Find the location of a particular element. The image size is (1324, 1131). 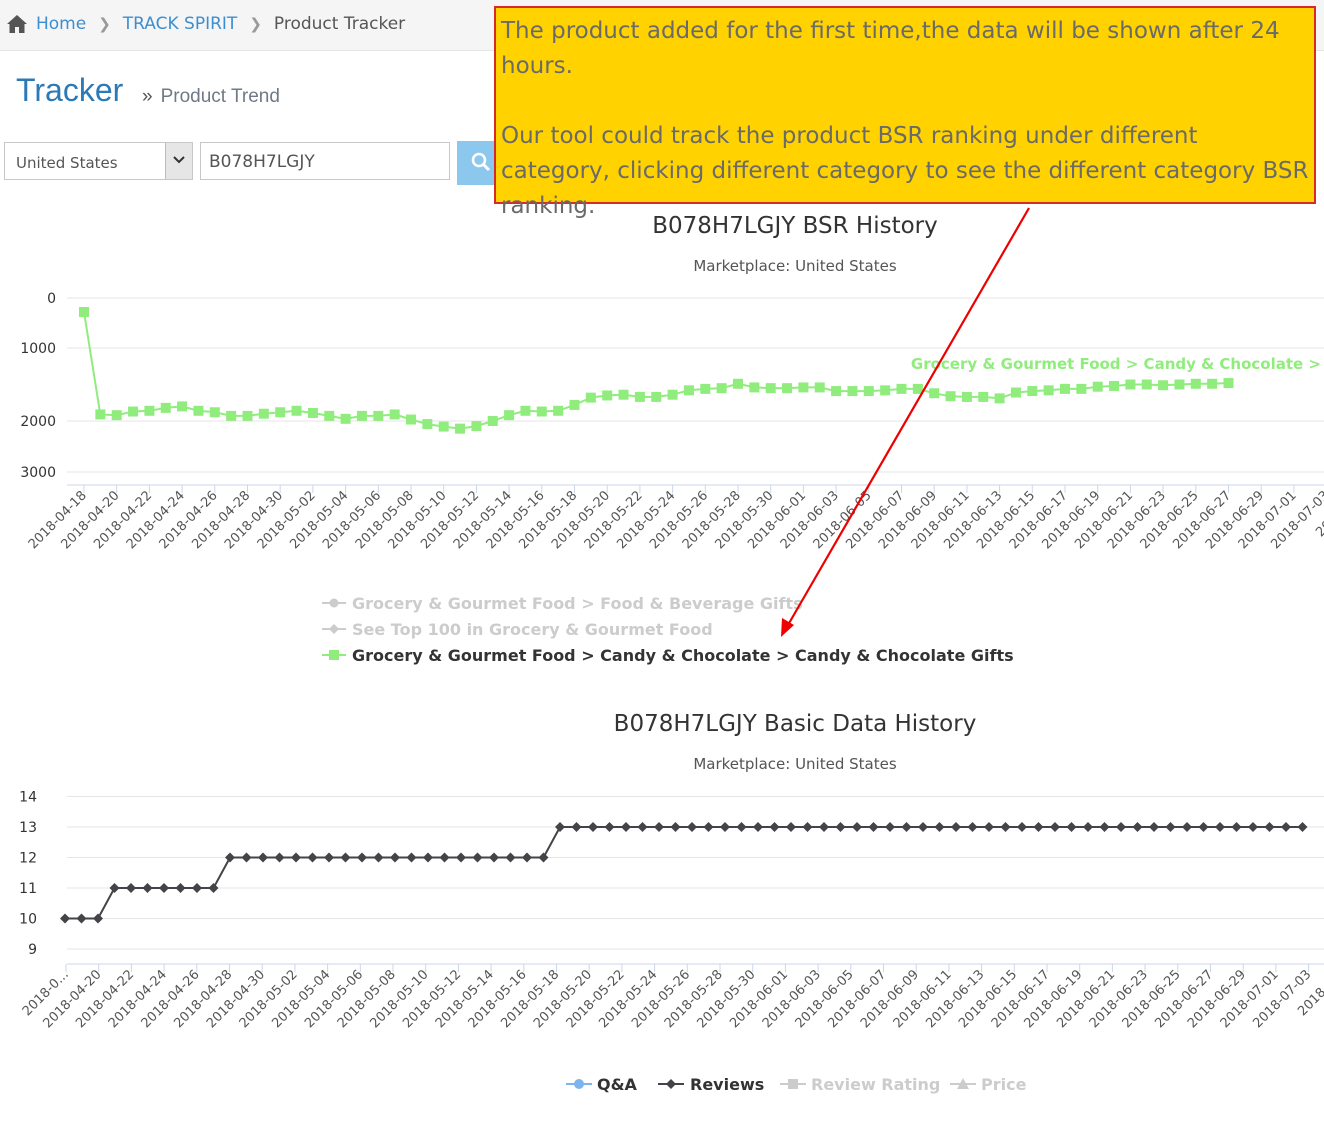

asin-input: B078H7LGJY is located at coordinates (325, 161).